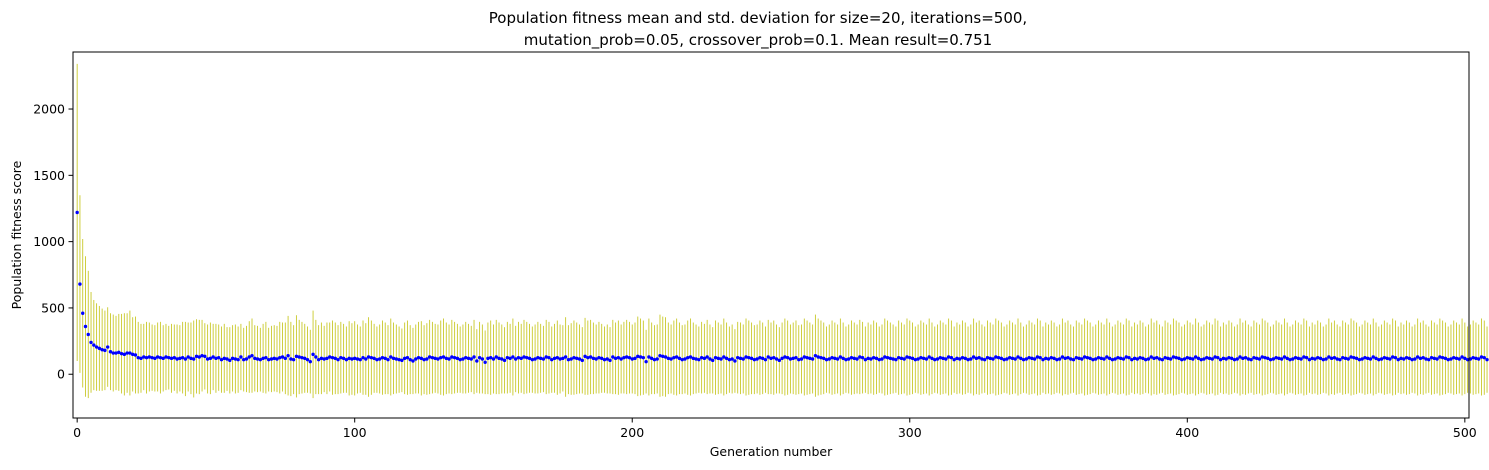  What do you see at coordinates (53, 242) in the screenshot?
I see `y-axis-ticks: 0 500 1000 1500 2000` at bounding box center [53, 242].